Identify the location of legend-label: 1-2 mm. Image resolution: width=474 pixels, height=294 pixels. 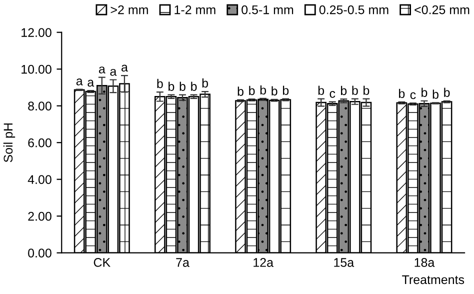
(195, 9).